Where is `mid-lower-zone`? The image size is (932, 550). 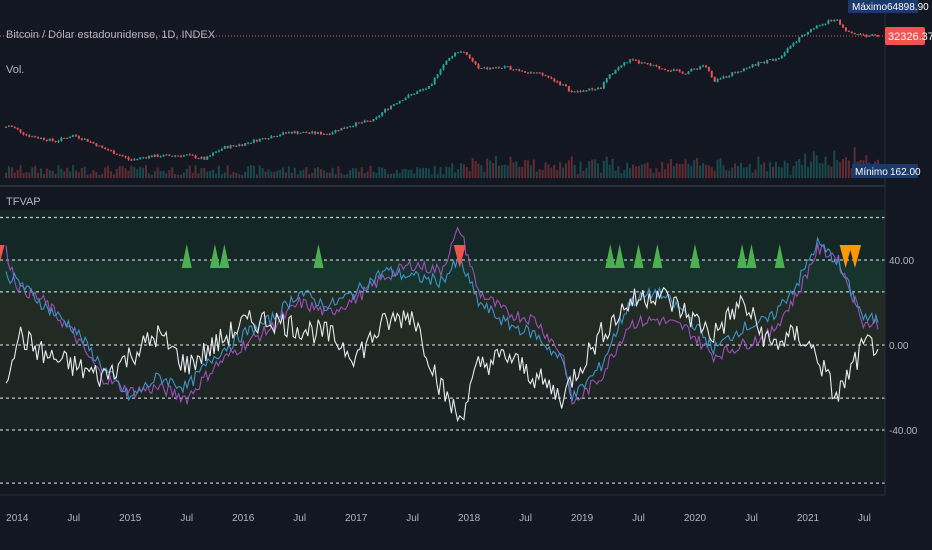 mid-lower-zone is located at coordinates (442, 371).